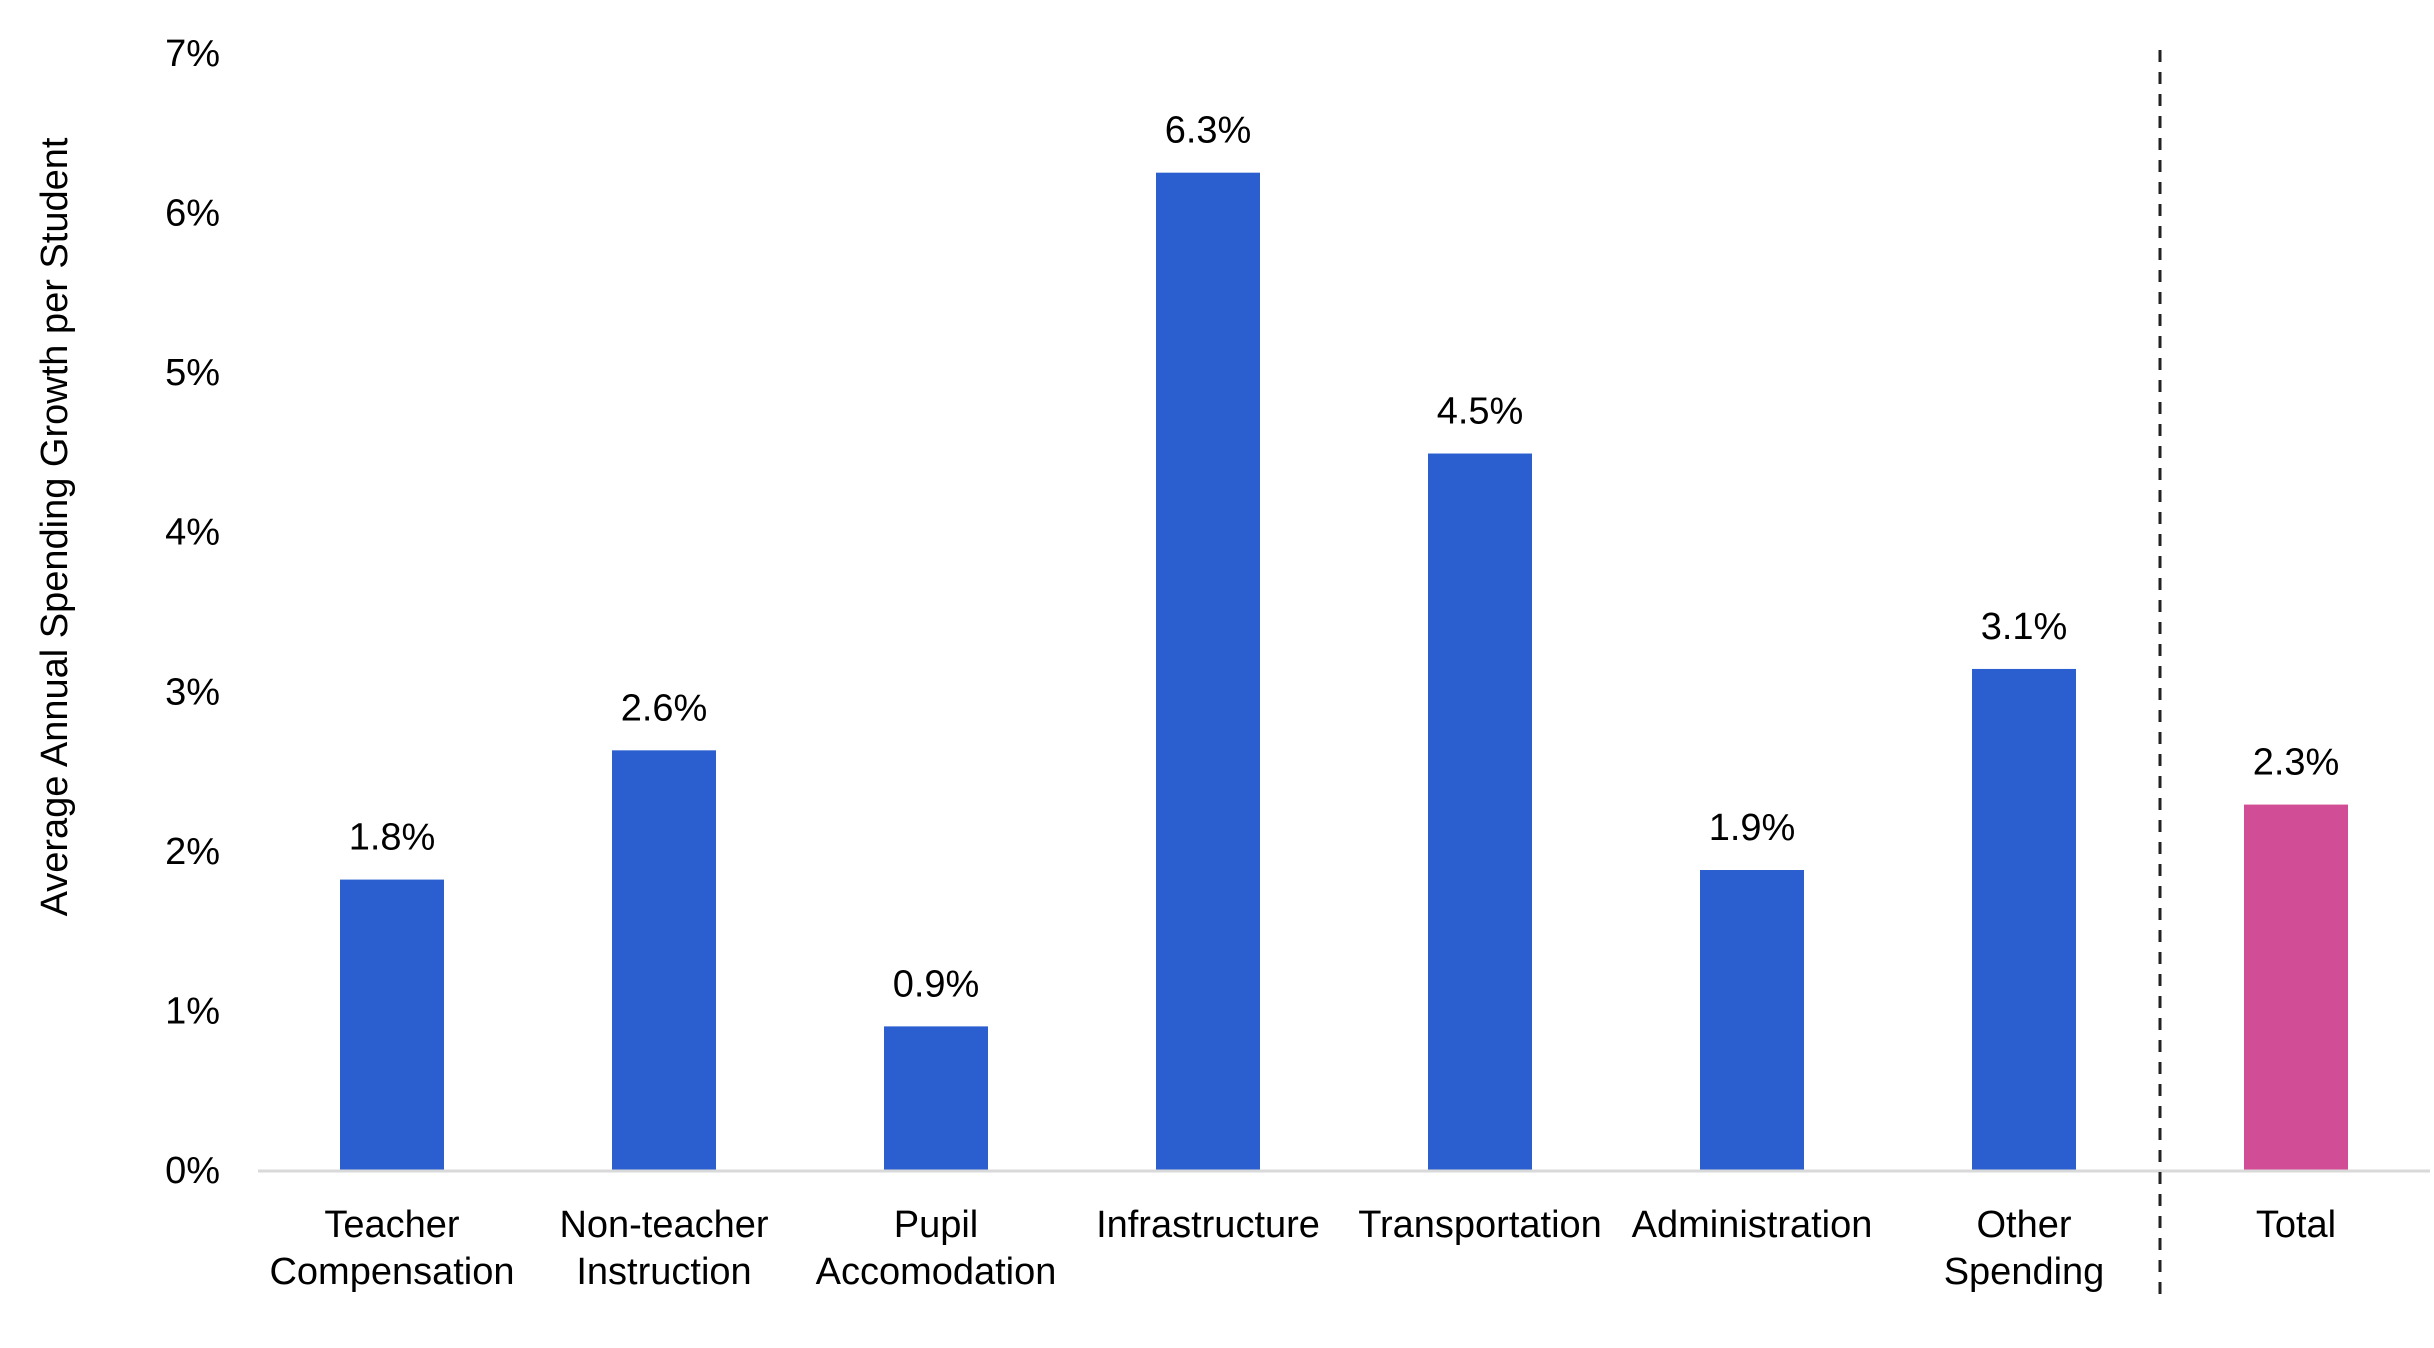 The image size is (2434, 1348). What do you see at coordinates (663, 1225) in the screenshot?
I see `x-tick-label: Non-teacher` at bounding box center [663, 1225].